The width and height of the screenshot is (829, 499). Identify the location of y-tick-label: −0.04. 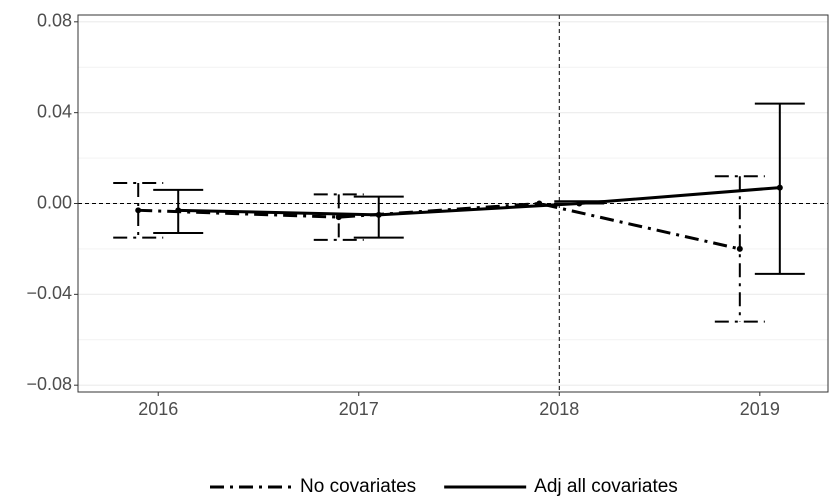
(49, 293).